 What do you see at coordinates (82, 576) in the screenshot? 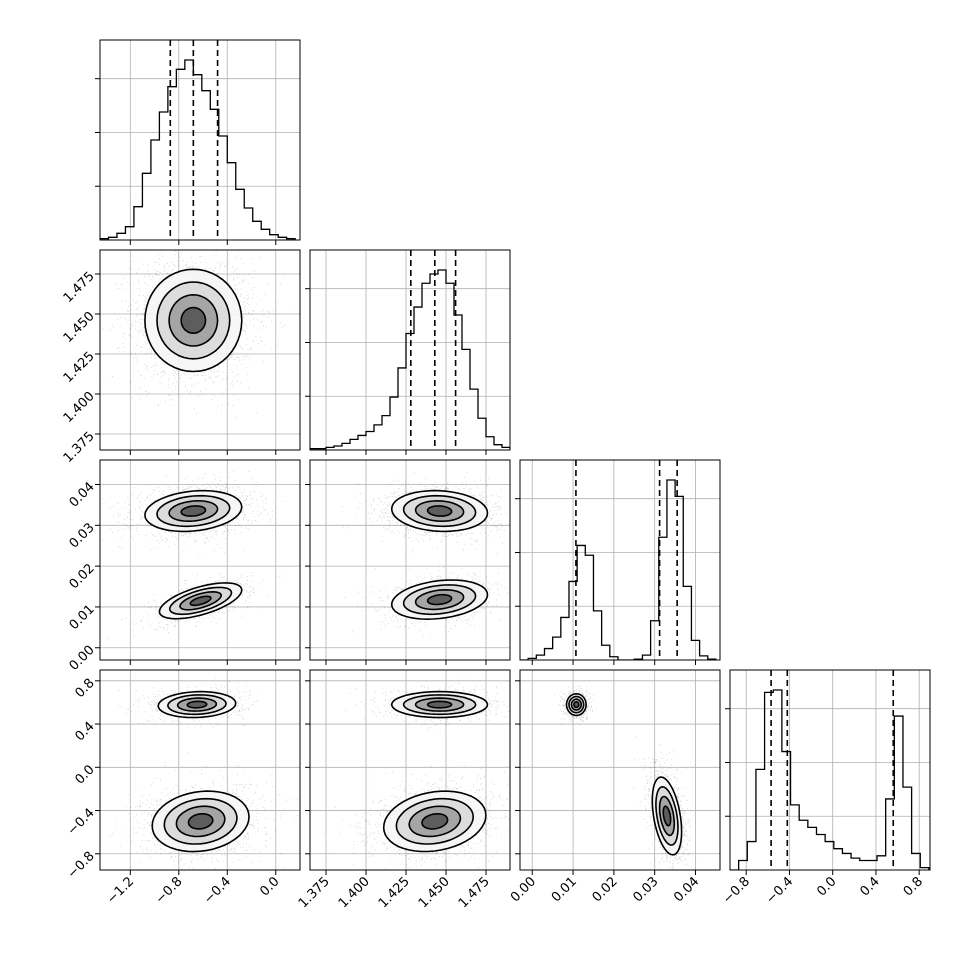
I see `y-tick-label: 0.02` at bounding box center [82, 576].